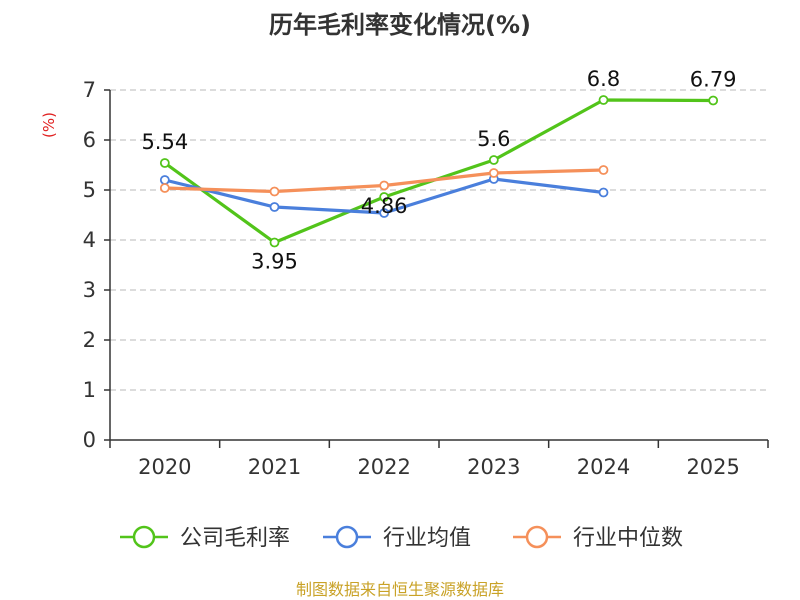 This screenshot has height=600, width=800. Describe the element at coordinates (89, 290) in the screenshot. I see `y-tick-label: 3` at that location.